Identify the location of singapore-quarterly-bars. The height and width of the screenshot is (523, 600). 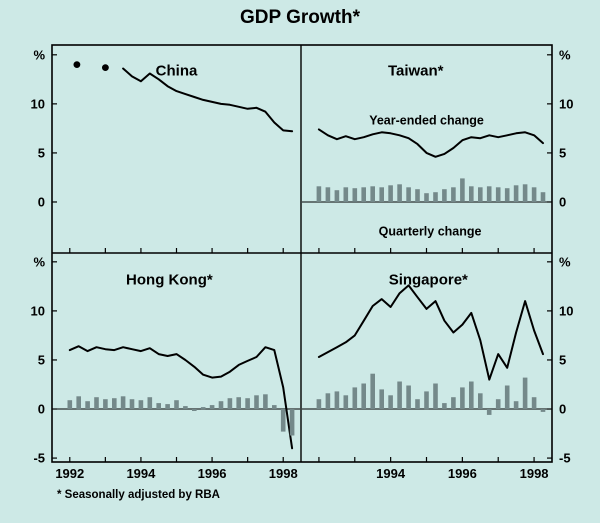
(431, 394).